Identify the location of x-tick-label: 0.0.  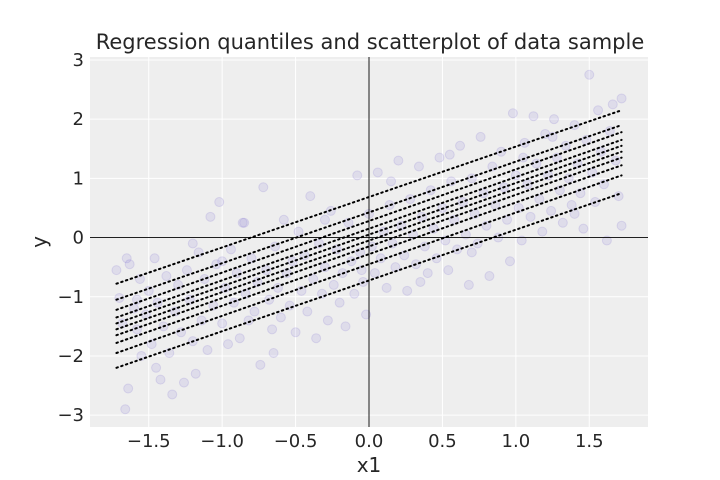
(369, 441).